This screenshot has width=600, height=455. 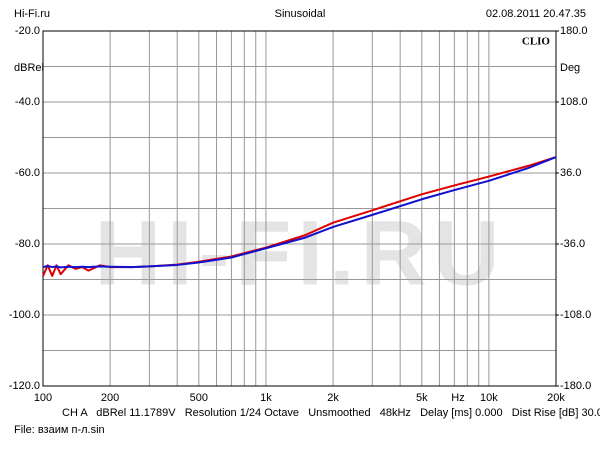 What do you see at coordinates (27, 102) in the screenshot?
I see `y-tick-label: -40.0` at bounding box center [27, 102].